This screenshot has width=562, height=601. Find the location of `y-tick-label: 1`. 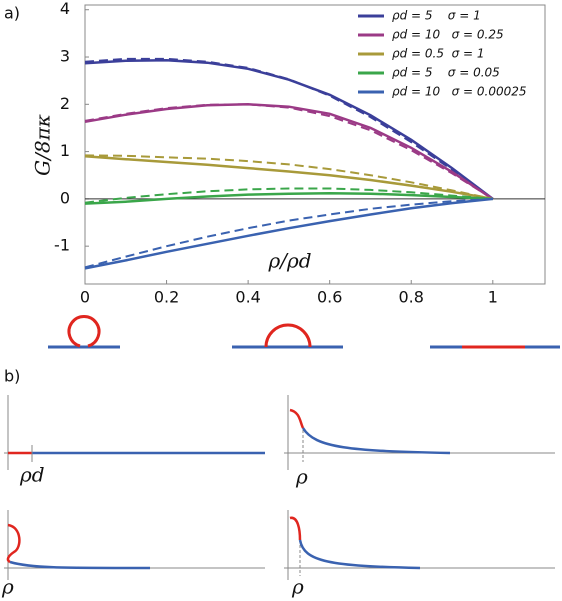

y-tick-label: 1 is located at coordinates (65, 150).